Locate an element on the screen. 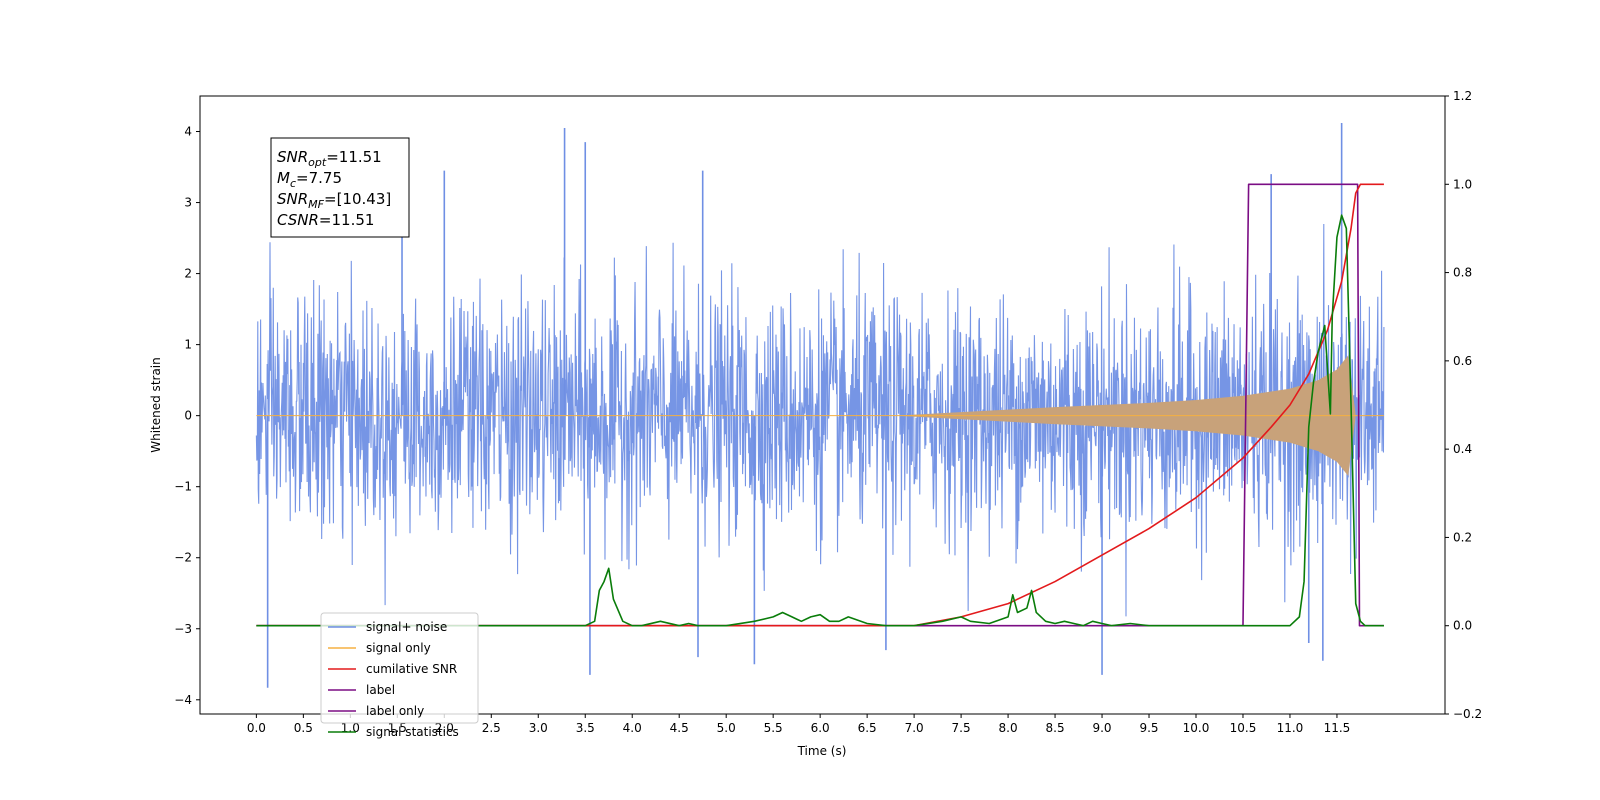 This screenshot has height=800, width=1600. x-tick-label: 7.0 is located at coordinates (914, 728).